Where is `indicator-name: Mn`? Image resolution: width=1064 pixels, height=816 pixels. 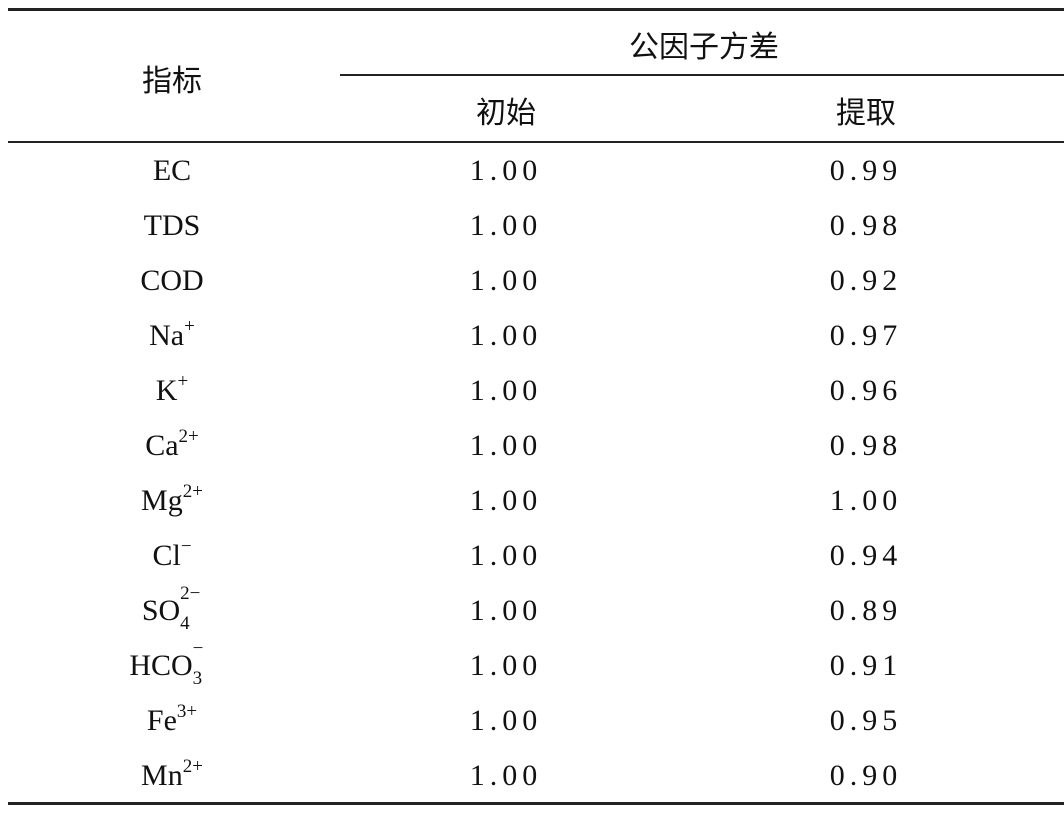 indicator-name: Mn is located at coordinates (162, 775).